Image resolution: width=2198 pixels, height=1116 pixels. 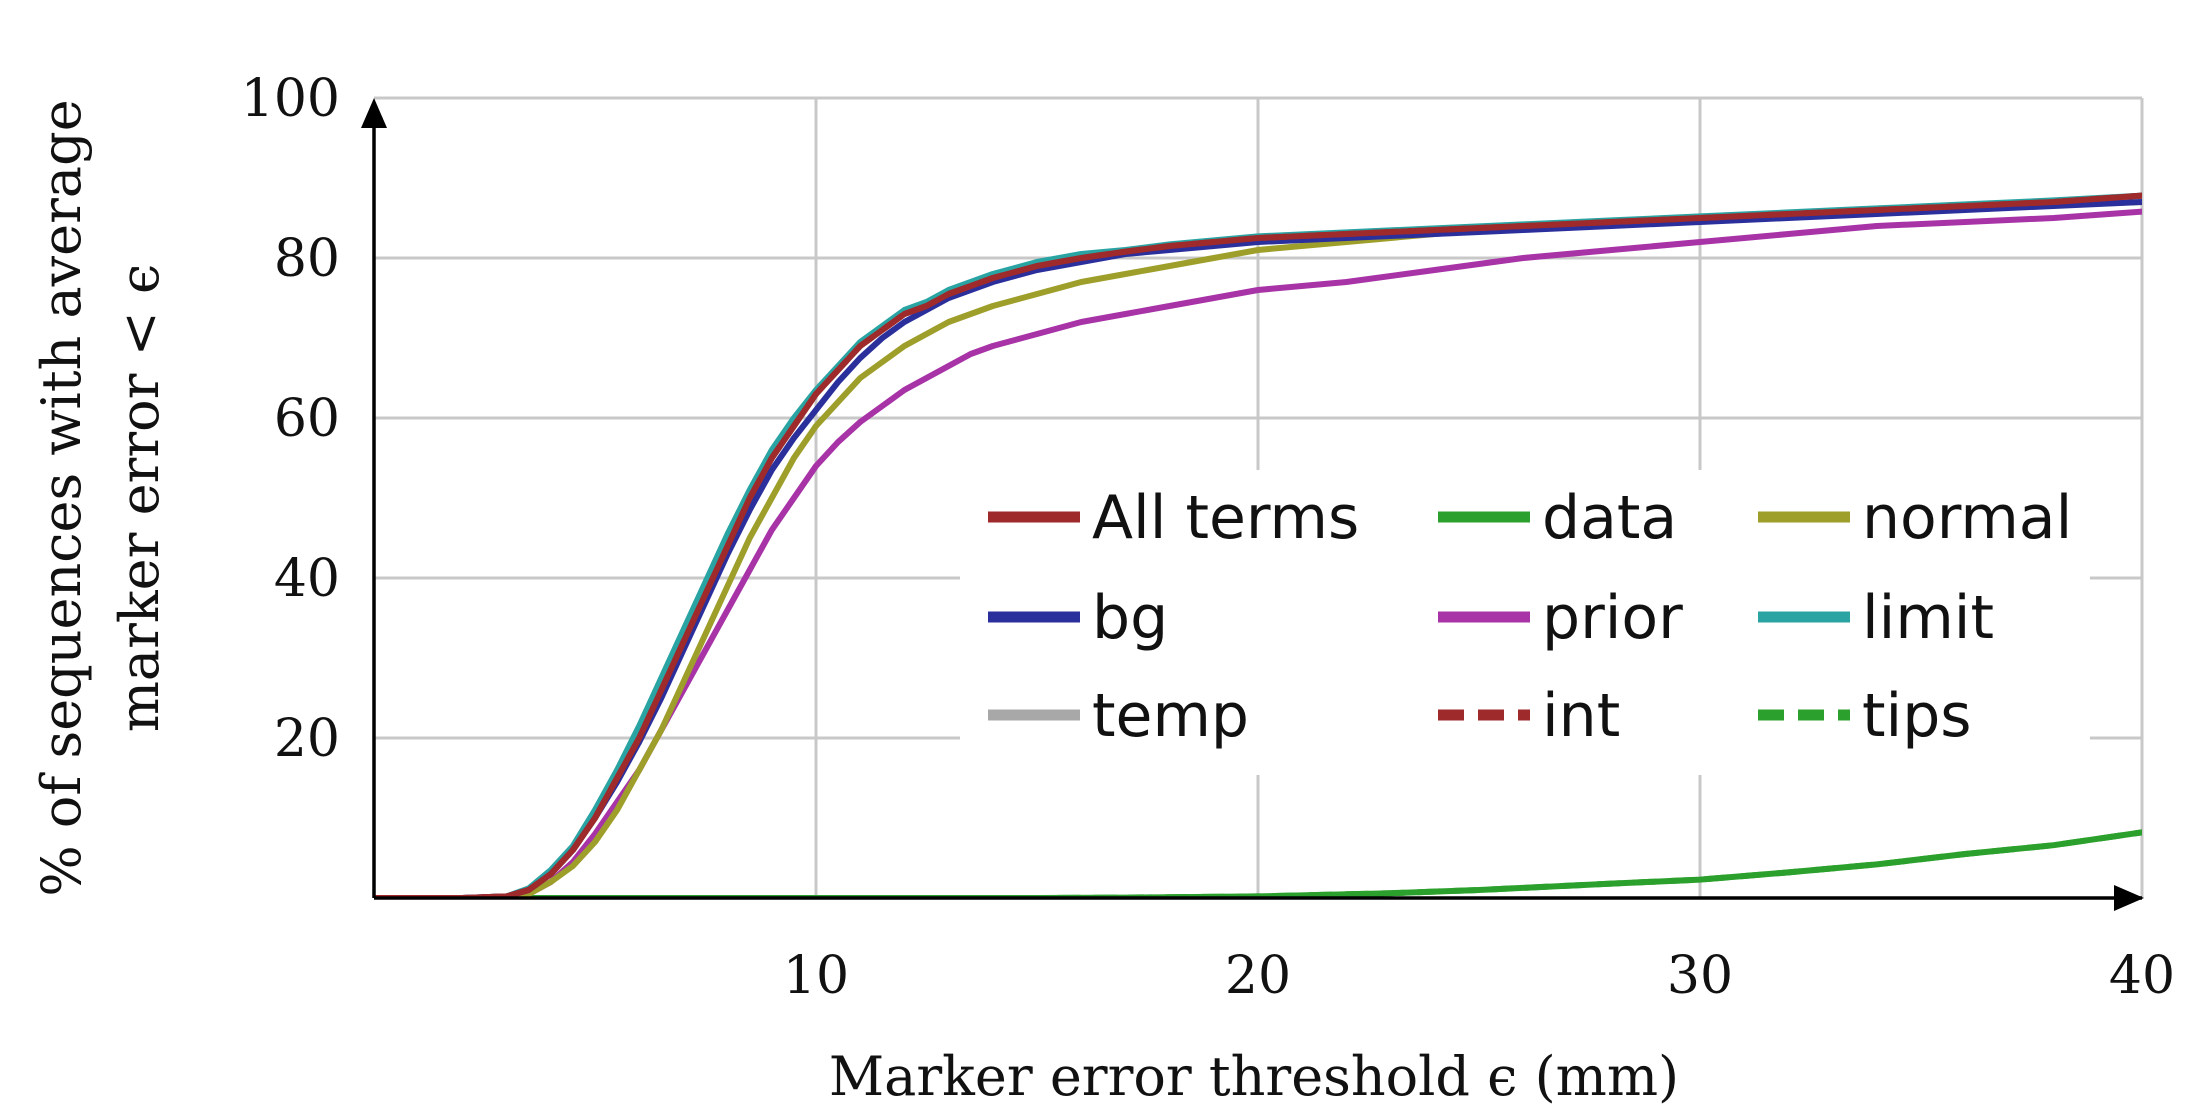 I want to click on y-tick-label: 80, so click(x=307, y=259).